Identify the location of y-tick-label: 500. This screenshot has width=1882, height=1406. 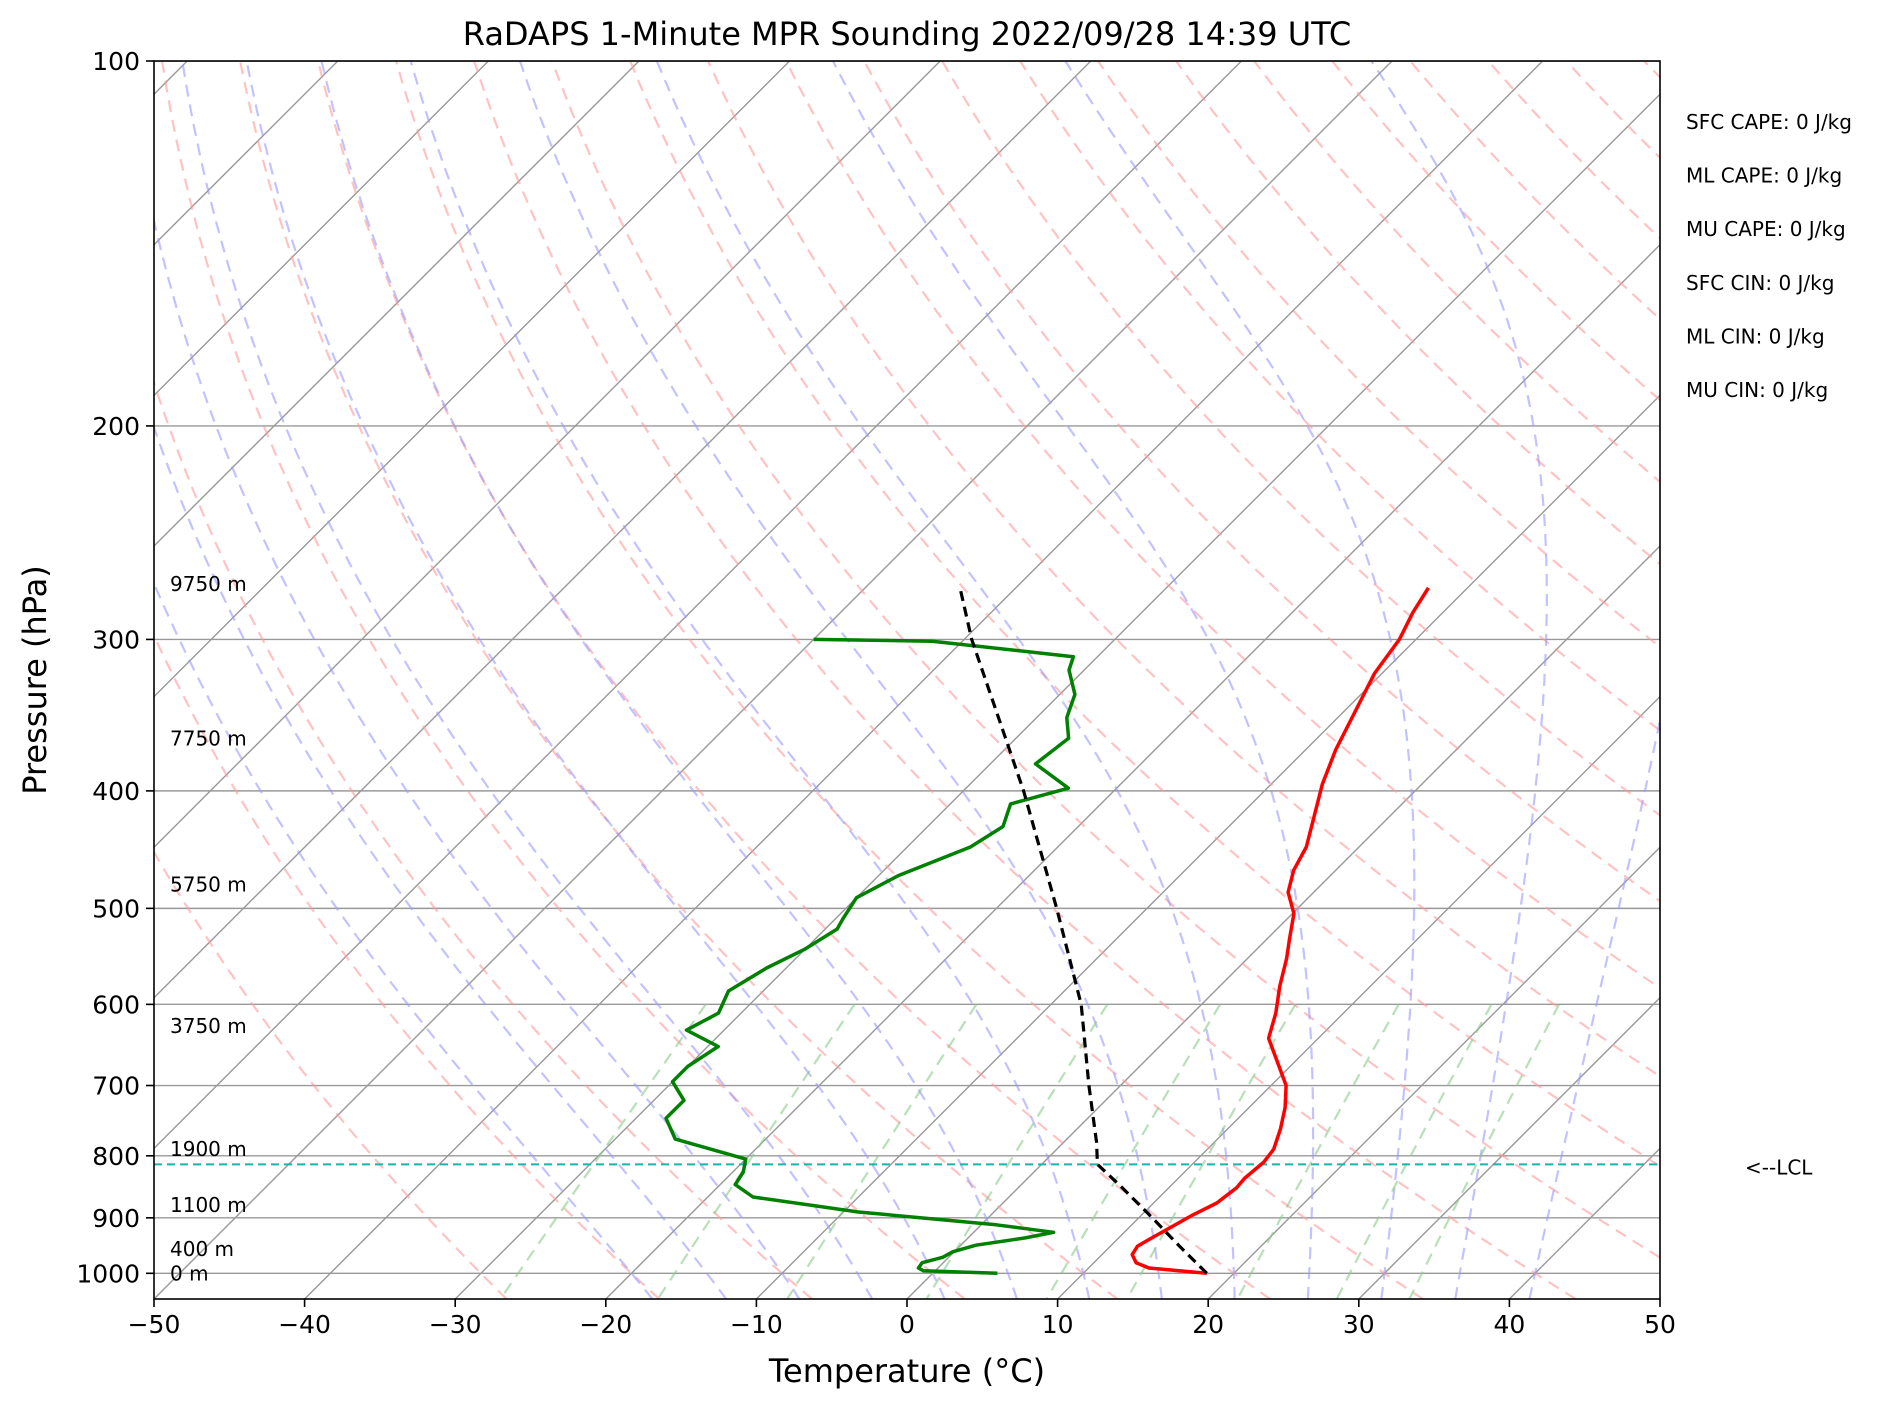
(116, 908).